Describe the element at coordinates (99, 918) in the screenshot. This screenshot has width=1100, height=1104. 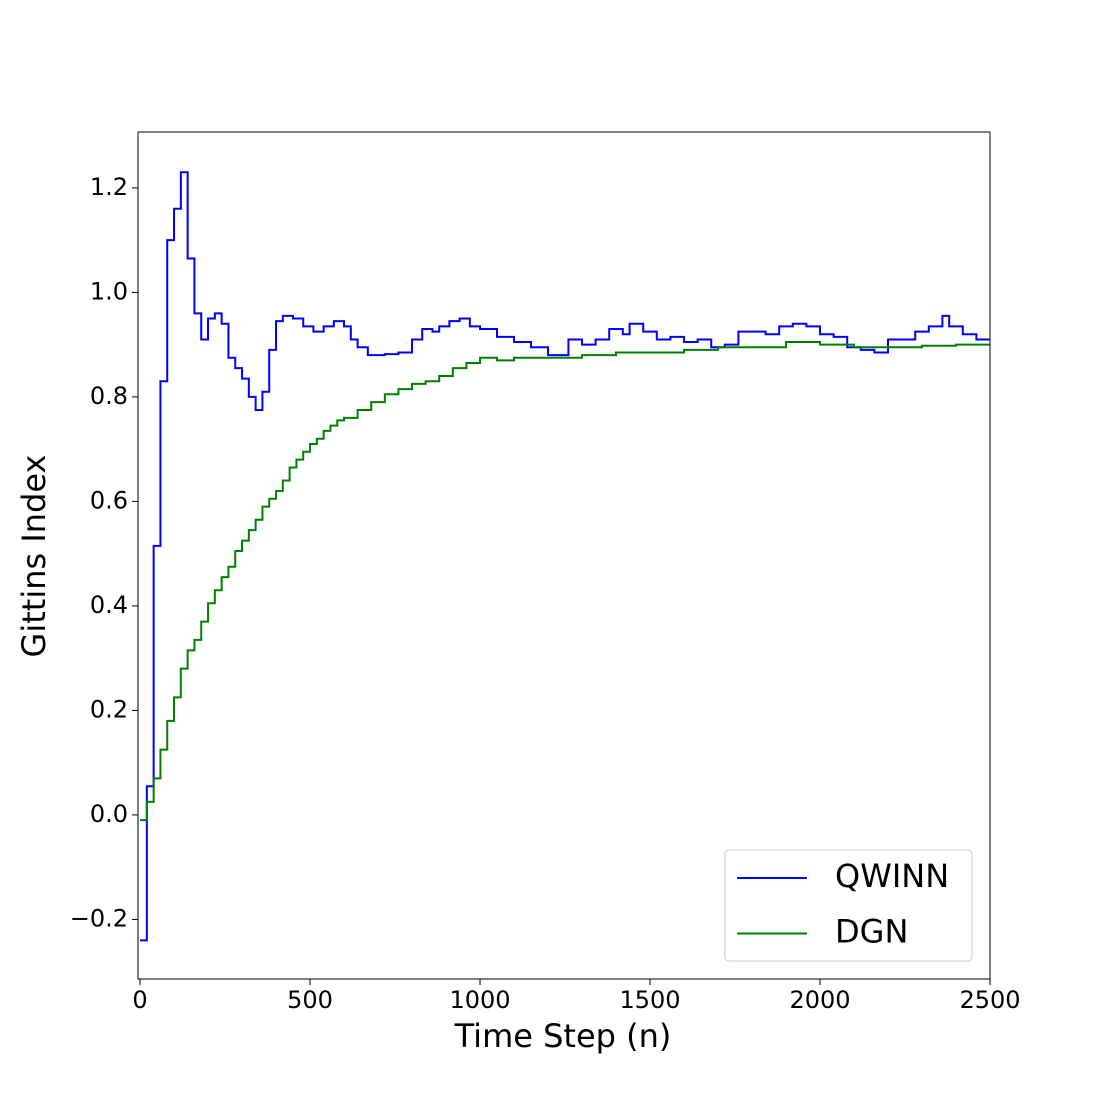
I see `y-tick-label: −0.2` at that location.